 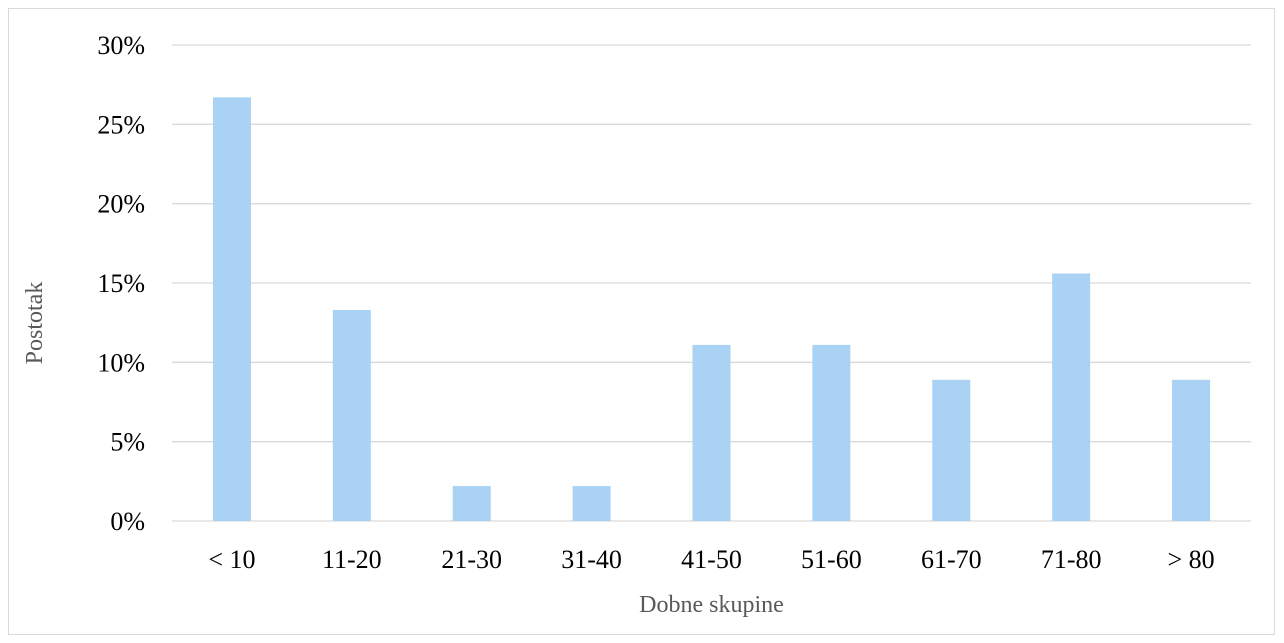 What do you see at coordinates (711, 605) in the screenshot?
I see `x-axis-title: Dobne skupine` at bounding box center [711, 605].